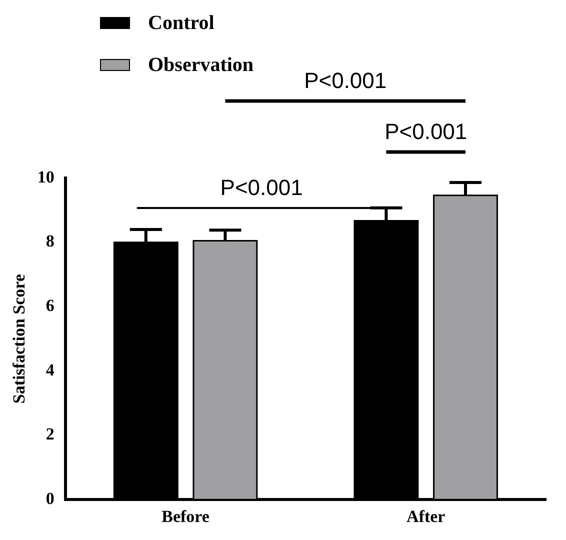 The image size is (566, 540). I want to click on y-axis-title: Satisfaction Score, so click(19, 339).